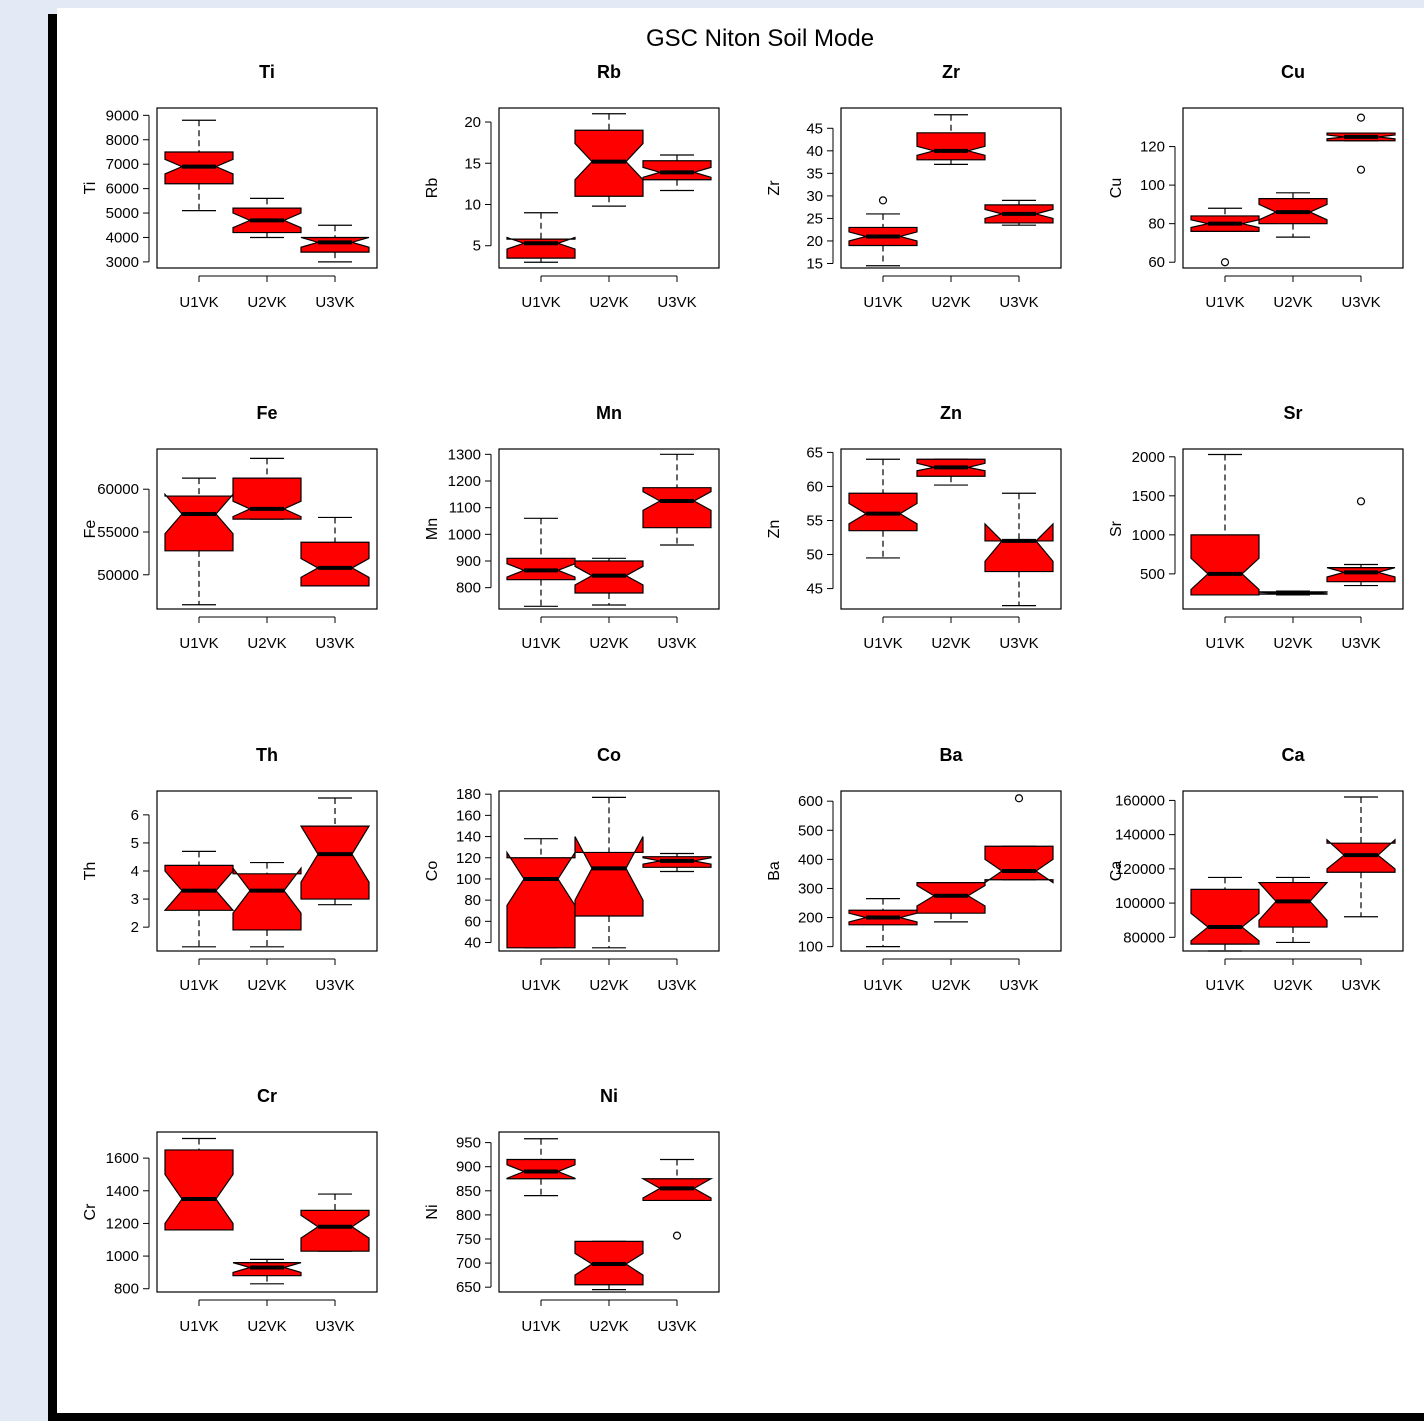  Describe the element at coordinates (814, 555) in the screenshot. I see `y-tick-label: 50` at that location.